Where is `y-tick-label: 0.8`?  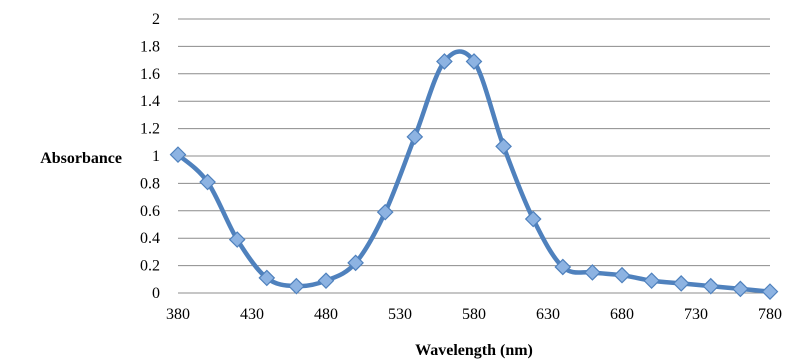 y-tick-label: 0.8 is located at coordinates (150, 183).